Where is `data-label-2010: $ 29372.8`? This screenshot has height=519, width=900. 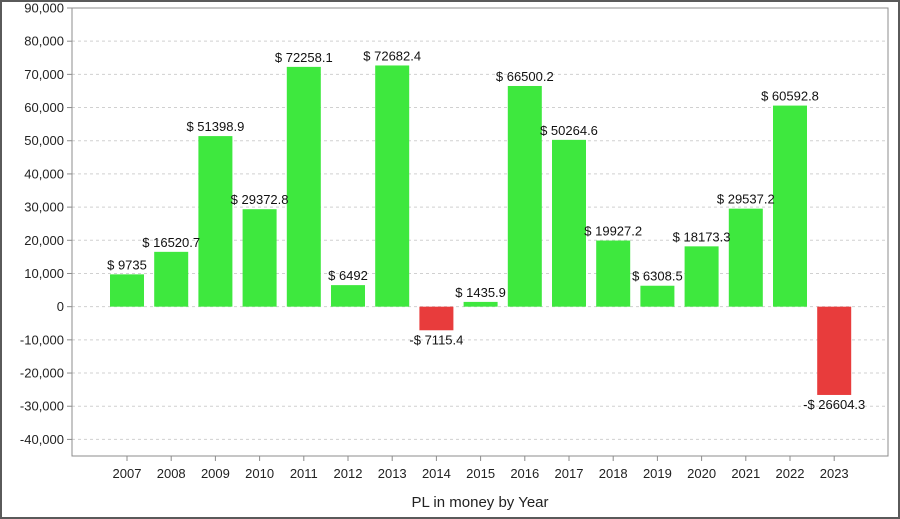 data-label-2010: $ 29372.8 is located at coordinates (260, 199).